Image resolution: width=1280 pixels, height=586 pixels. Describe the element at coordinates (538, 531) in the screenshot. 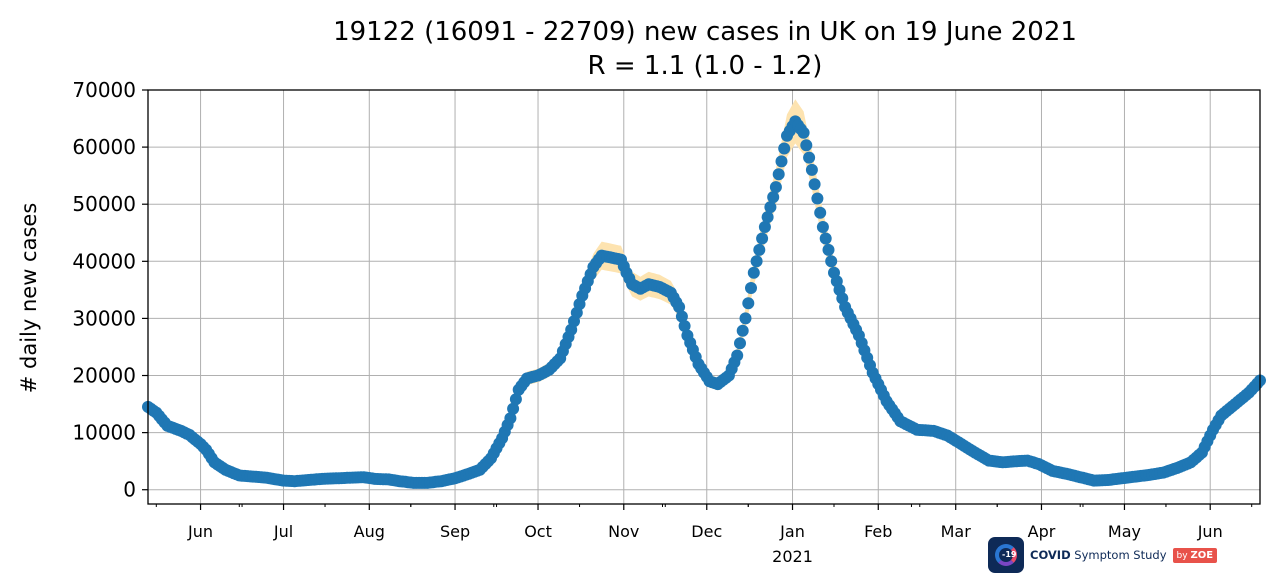

I see `x-tick-label: Oct` at that location.